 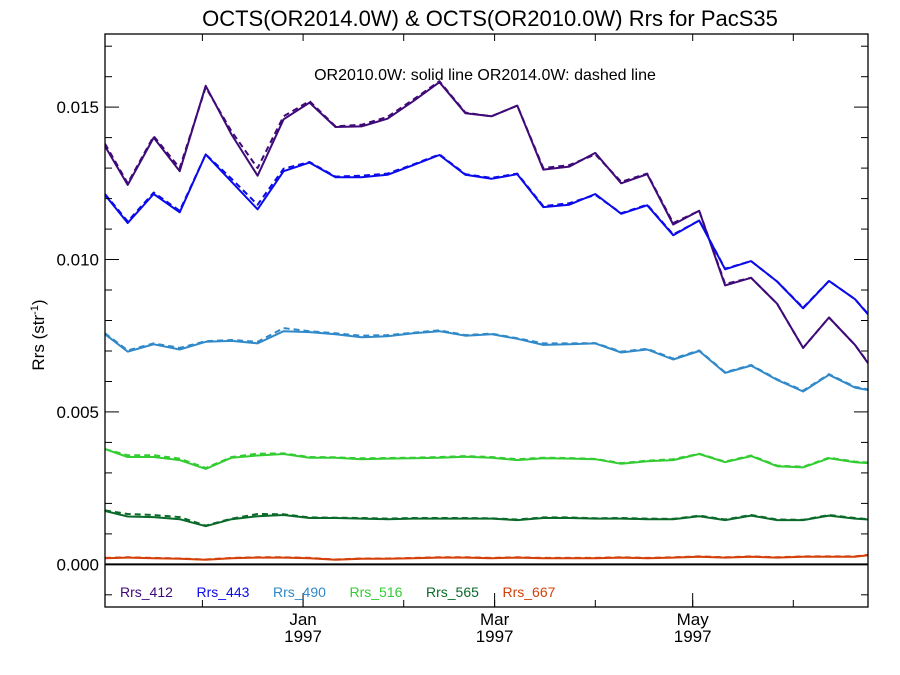 What do you see at coordinates (146, 592) in the screenshot?
I see `legend-item-rrs-412: Rrs_412` at bounding box center [146, 592].